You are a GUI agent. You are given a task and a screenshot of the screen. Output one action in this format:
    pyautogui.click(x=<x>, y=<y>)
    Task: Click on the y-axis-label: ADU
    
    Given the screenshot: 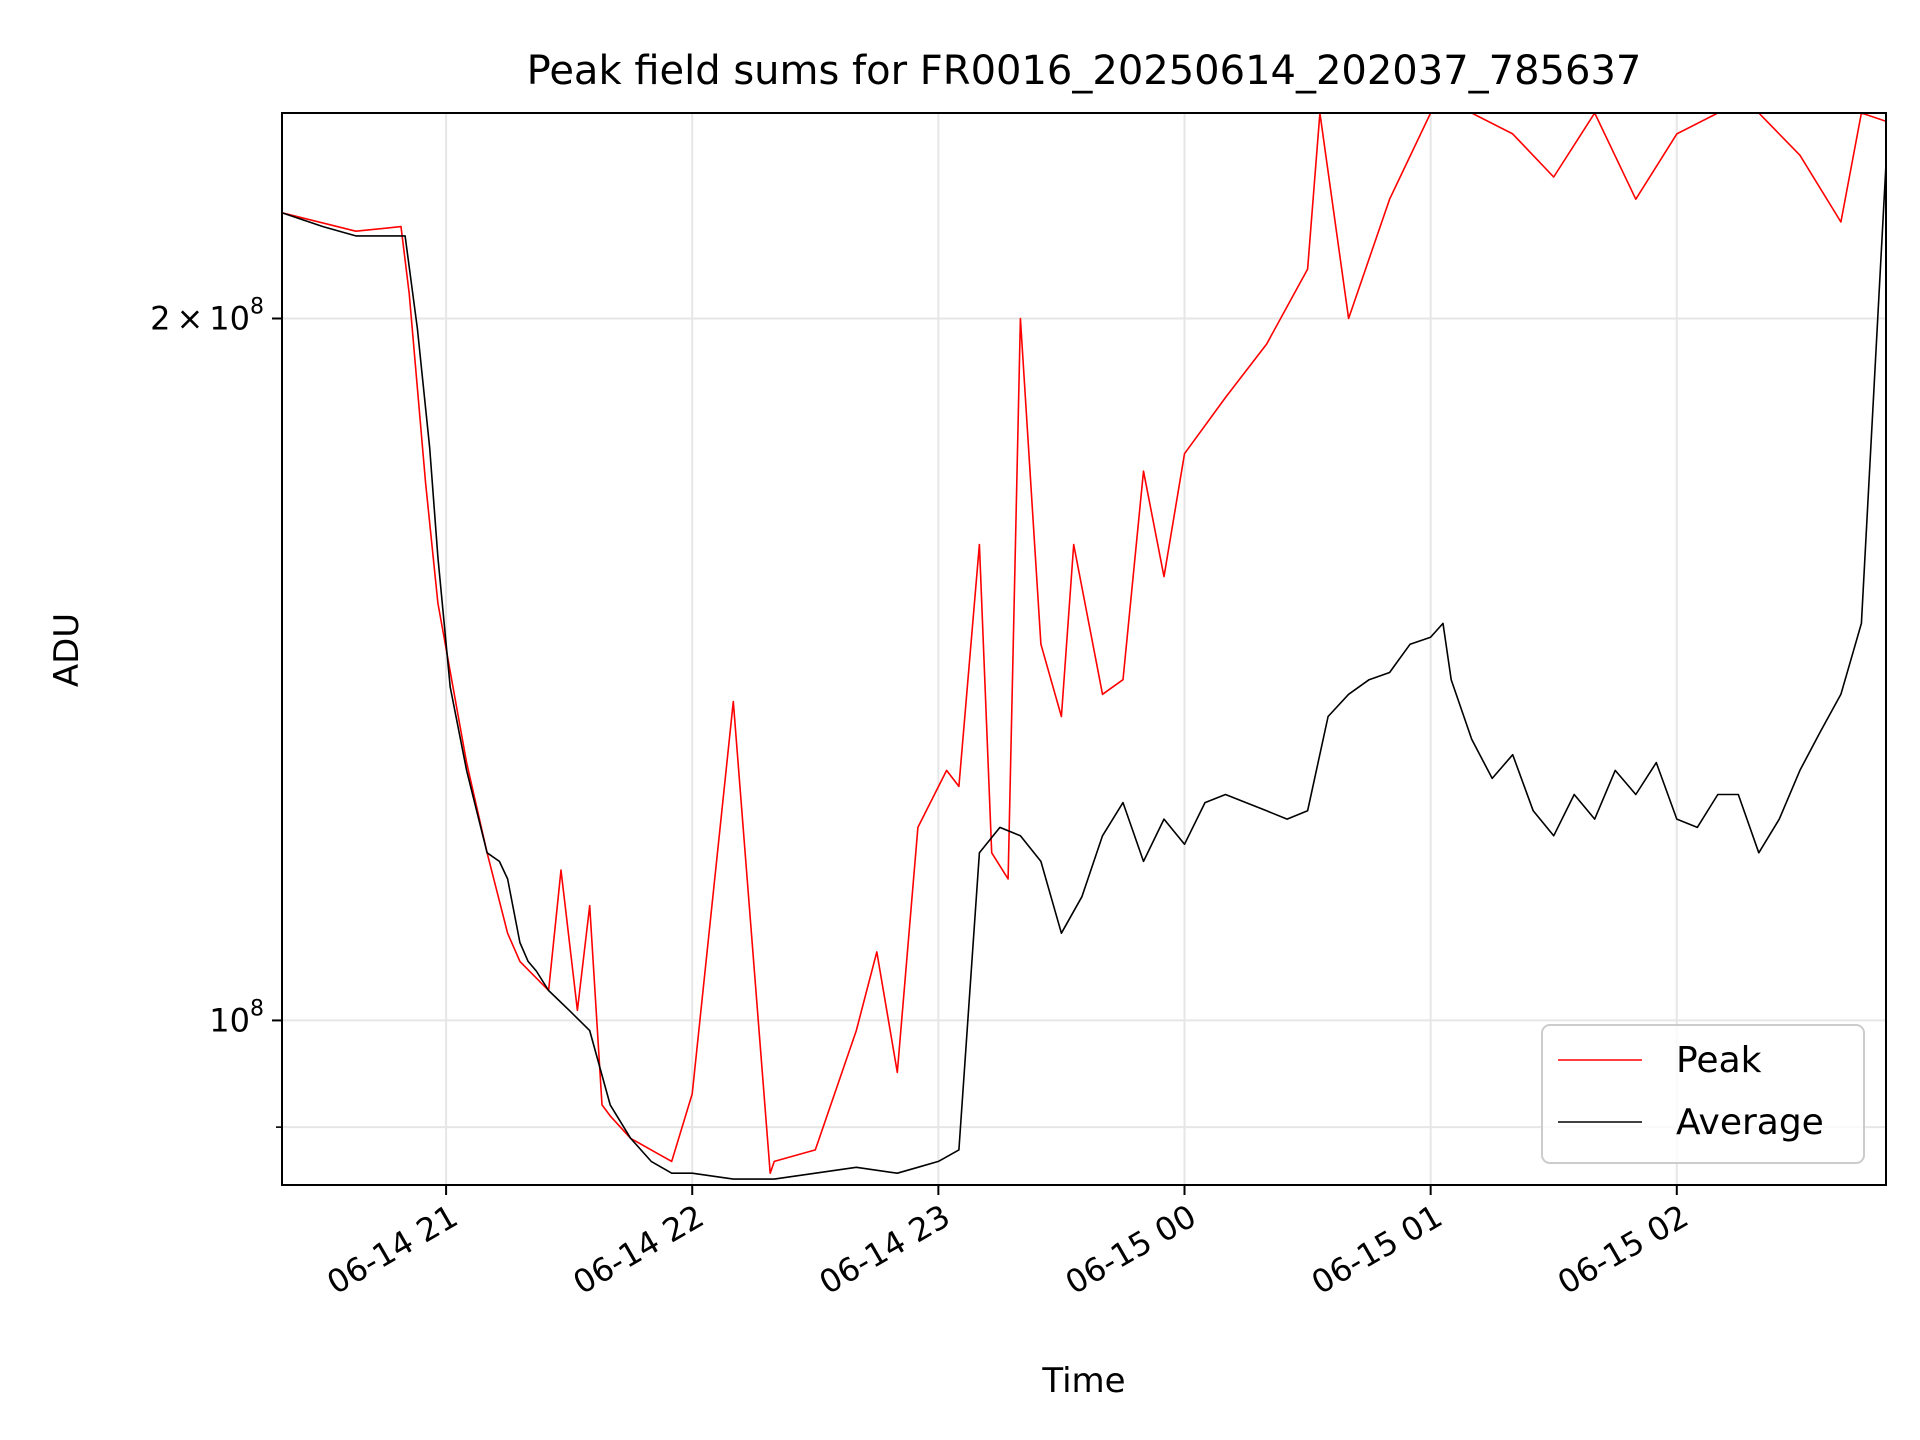 What is the action you would take?
    pyautogui.click(x=67, y=650)
    